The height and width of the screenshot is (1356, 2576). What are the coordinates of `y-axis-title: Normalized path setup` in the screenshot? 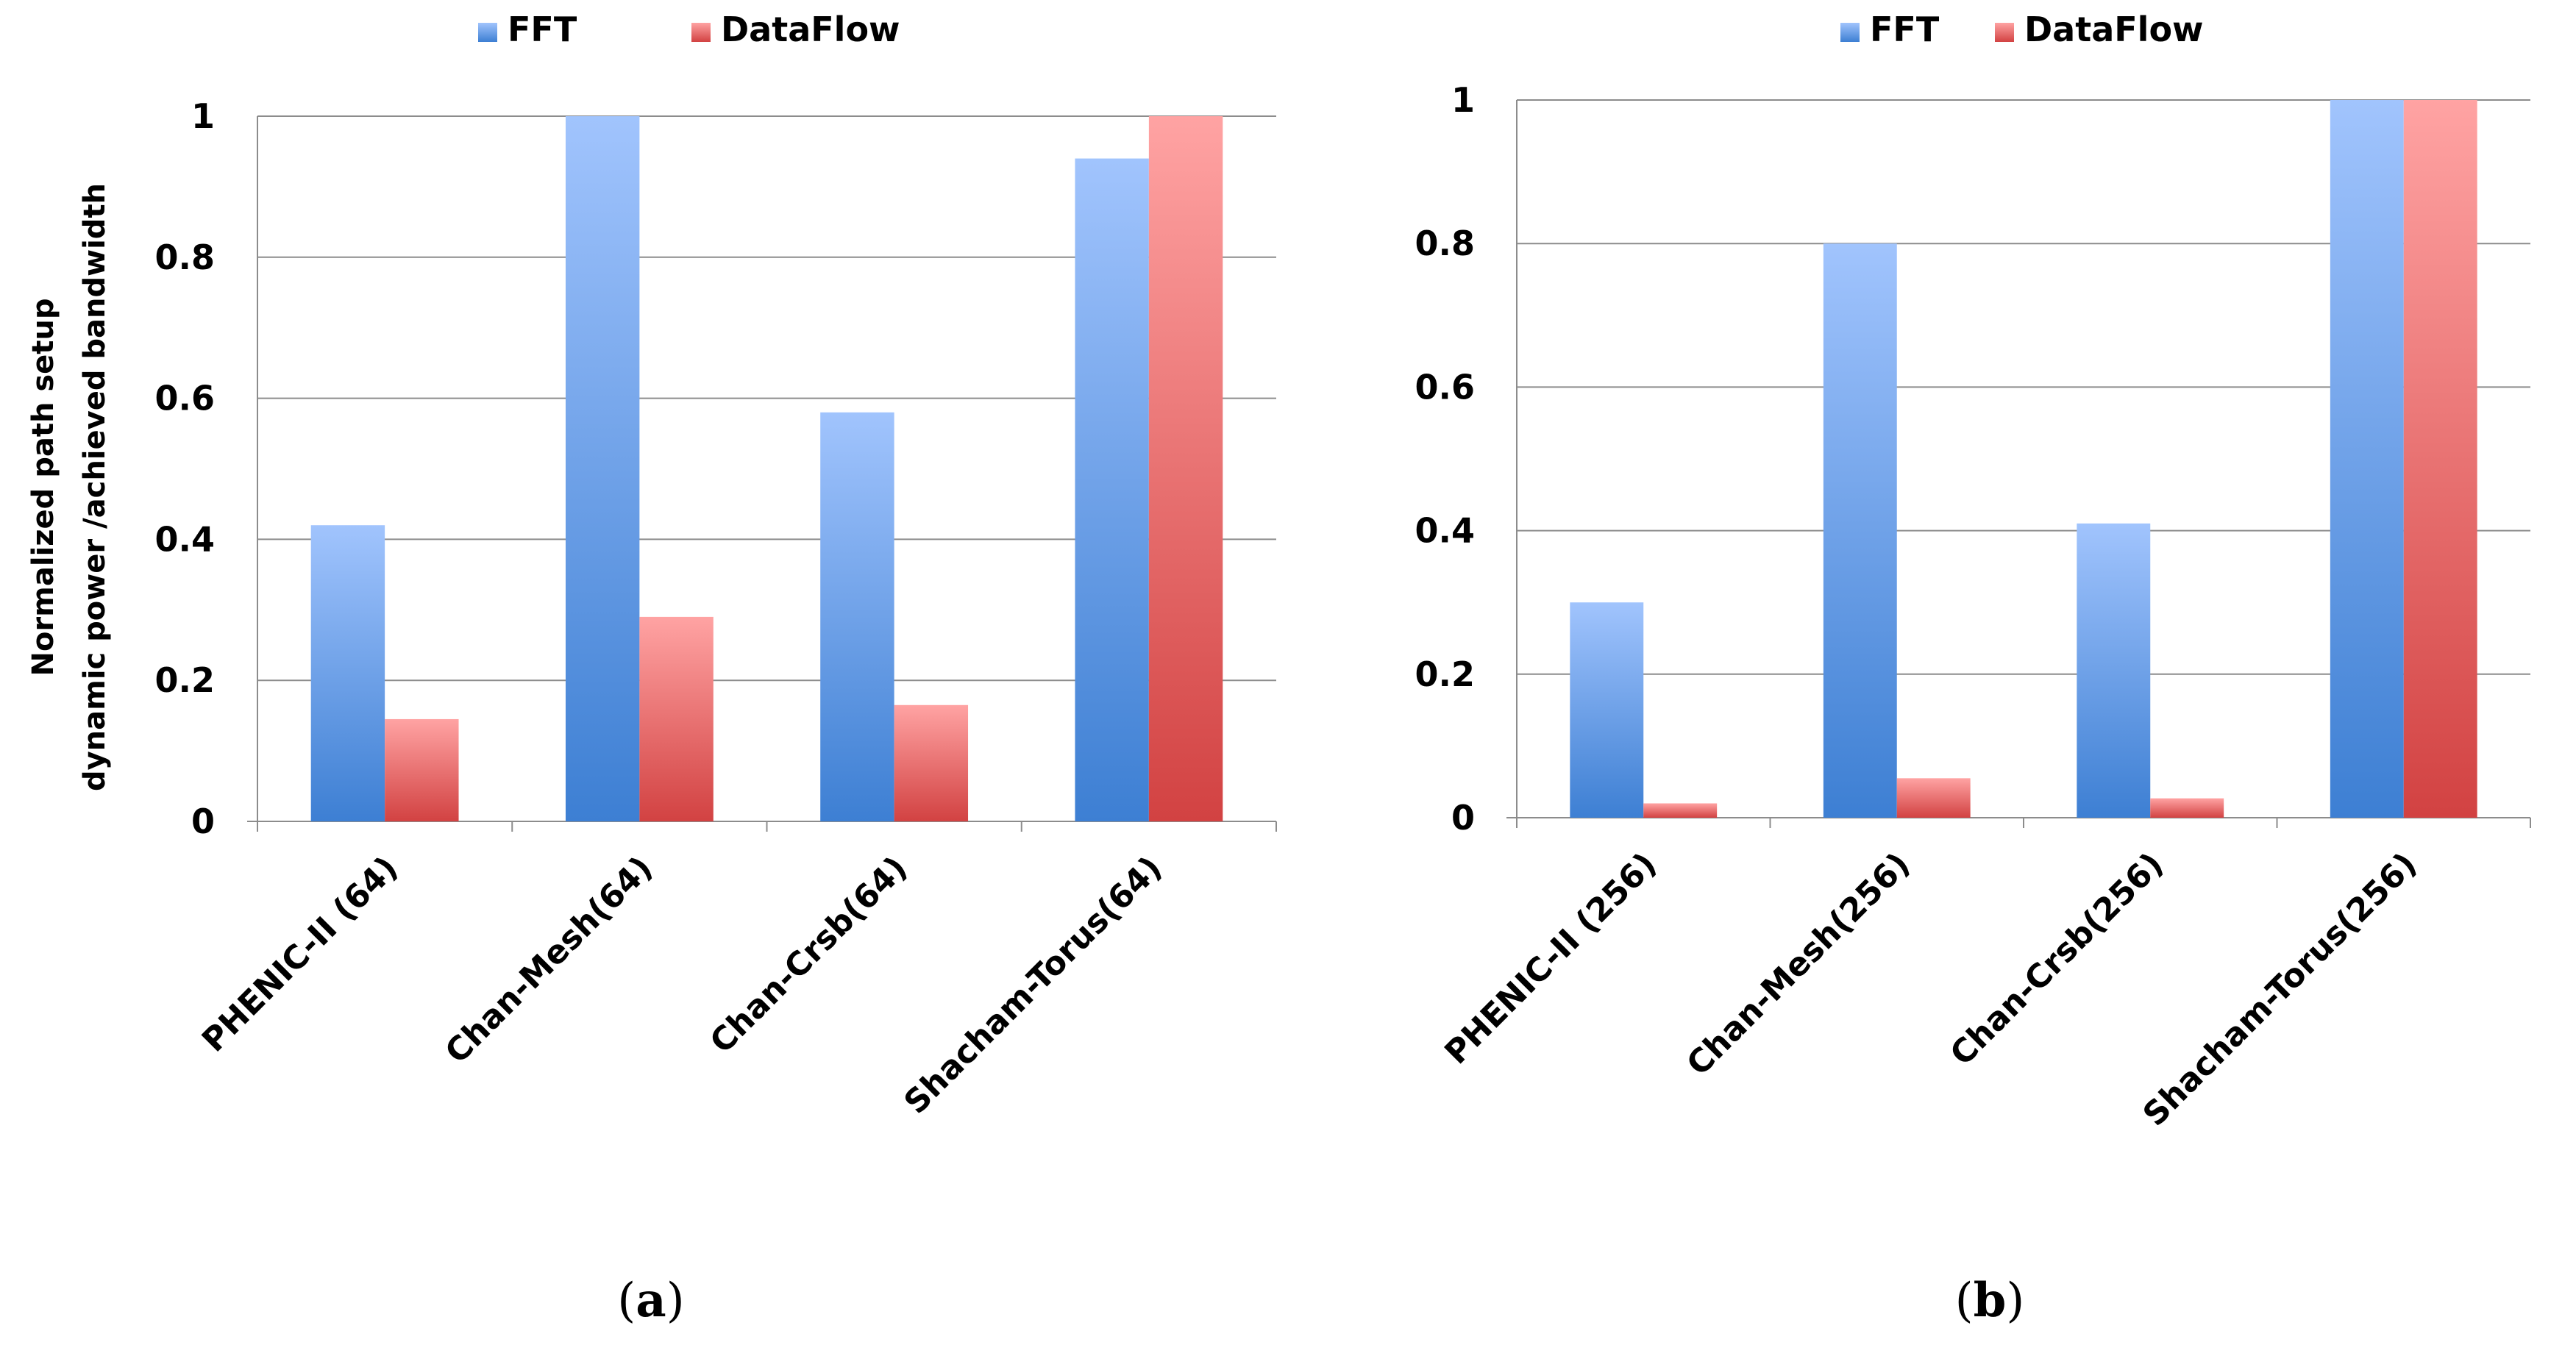 It's located at (43, 487).